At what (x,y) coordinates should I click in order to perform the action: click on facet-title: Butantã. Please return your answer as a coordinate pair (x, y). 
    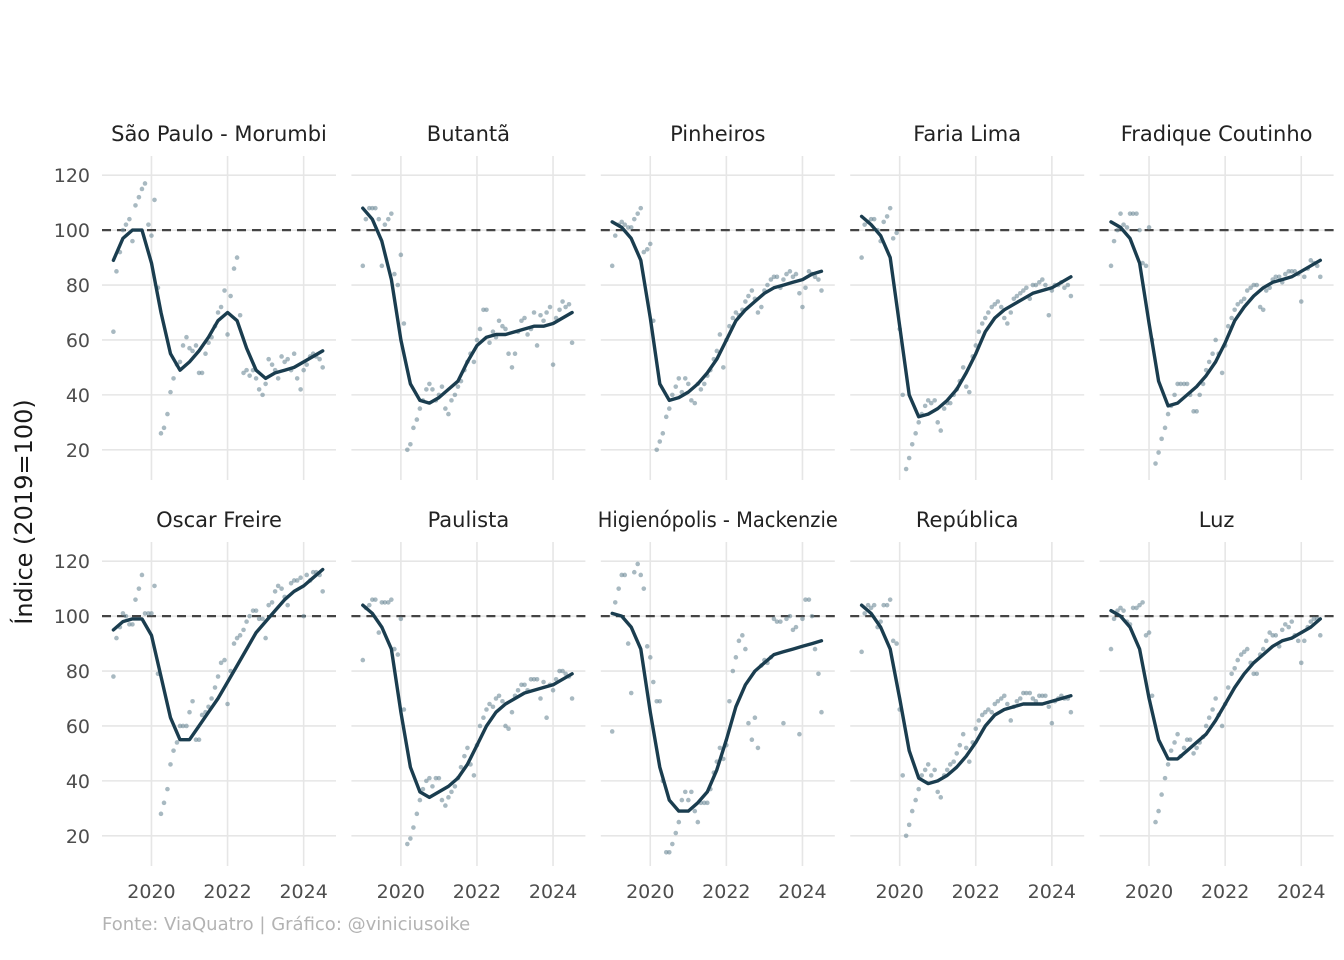
    Looking at the image, I should click on (468, 134).